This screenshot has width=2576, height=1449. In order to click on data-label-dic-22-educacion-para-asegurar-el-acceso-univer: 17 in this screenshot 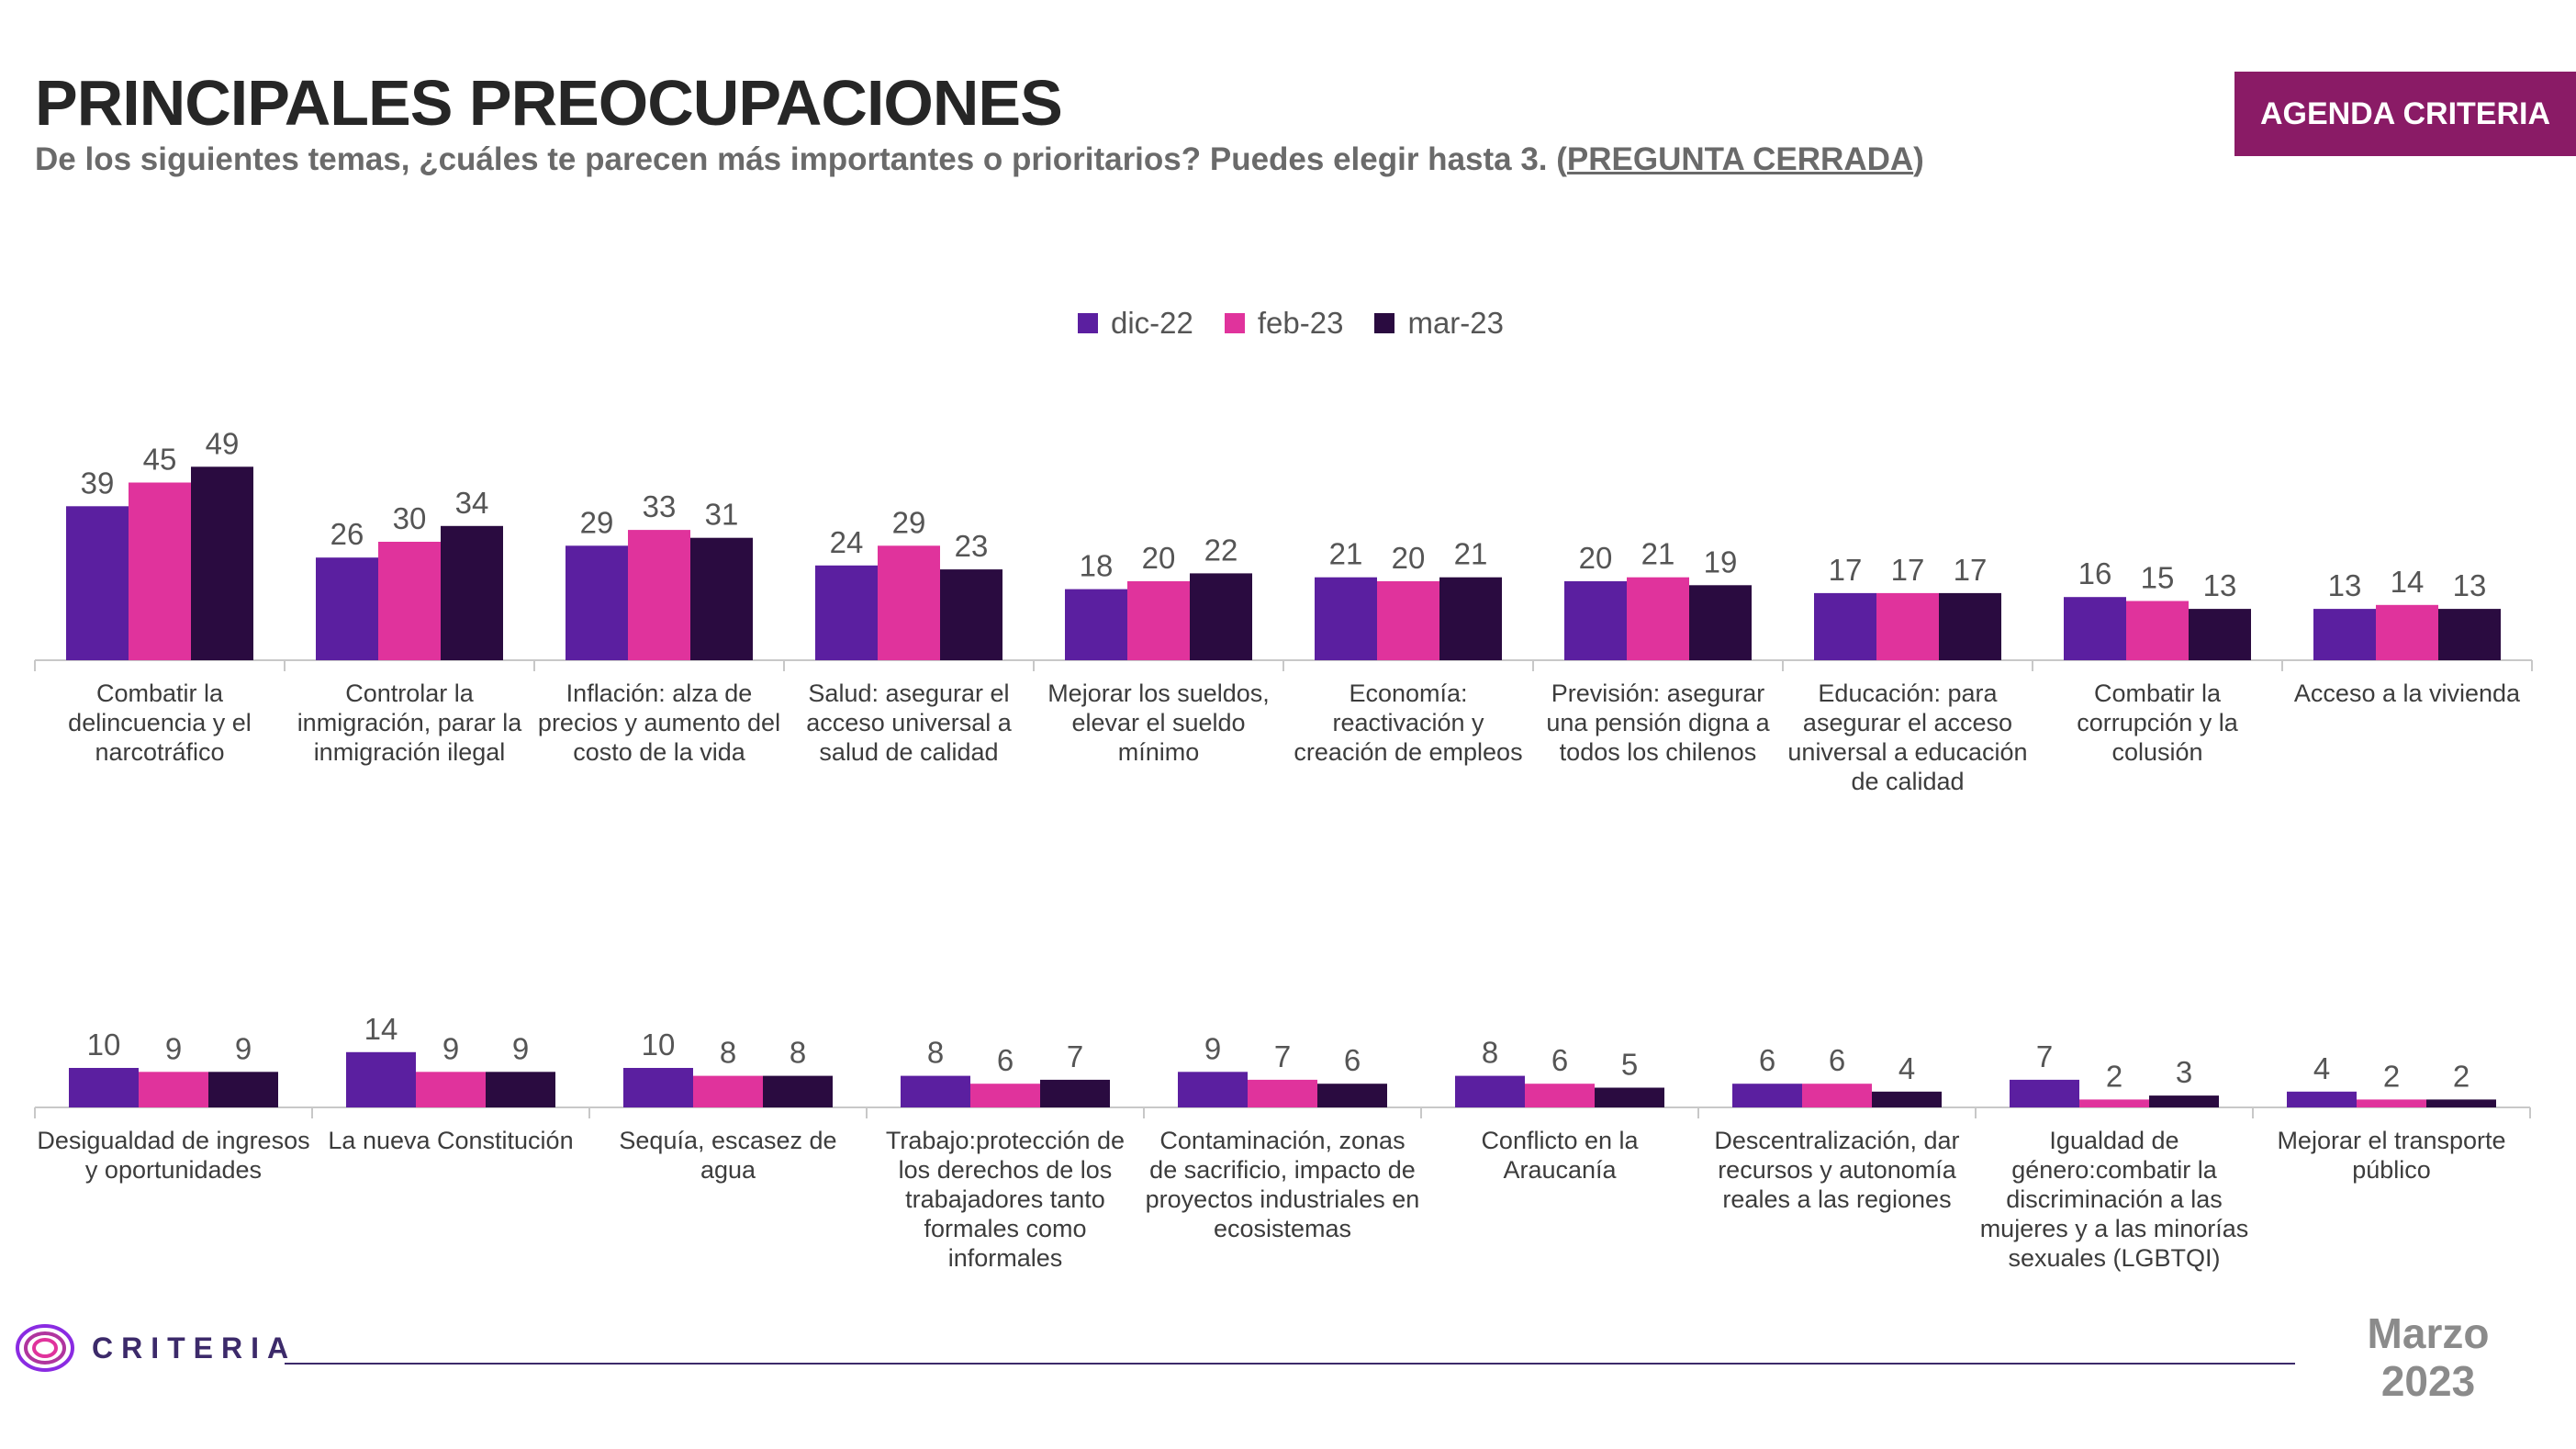, I will do `click(1846, 570)`.